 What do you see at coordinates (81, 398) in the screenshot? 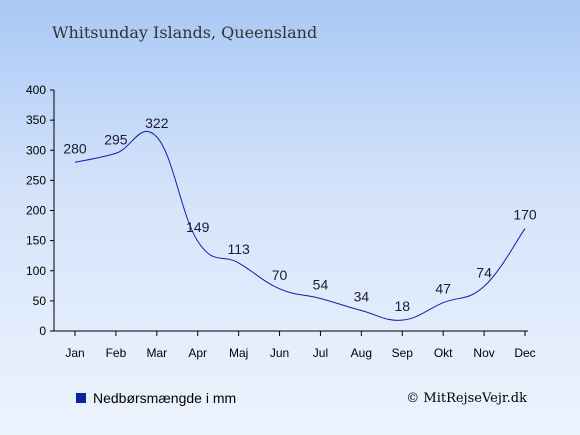
I see `legend-swatch` at bounding box center [81, 398].